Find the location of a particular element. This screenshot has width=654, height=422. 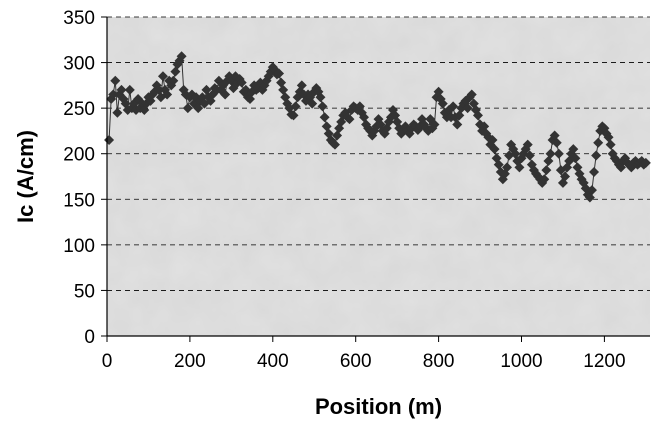

x-tick-label: 1000 is located at coordinates (521, 361).